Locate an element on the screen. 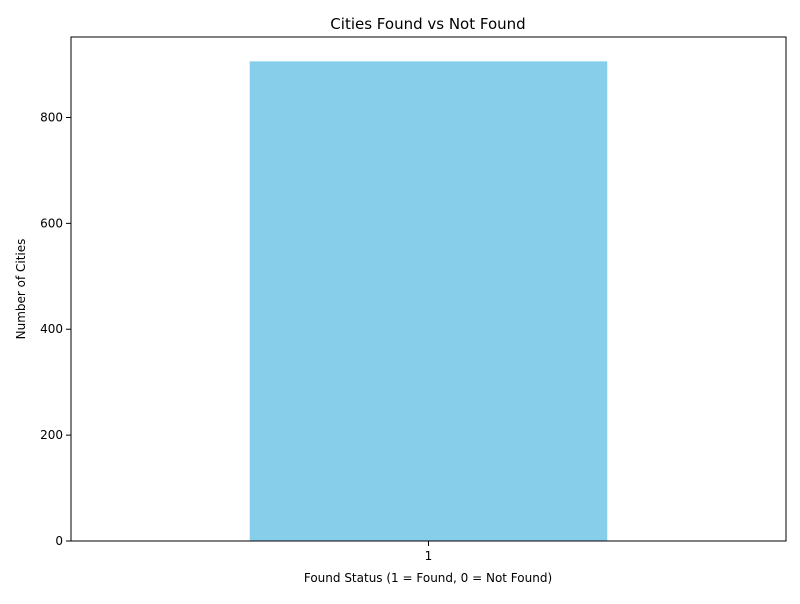 The height and width of the screenshot is (604, 800). x-axis-label: Found Status (1 = Found, 0 = Not Found) is located at coordinates (428, 578).